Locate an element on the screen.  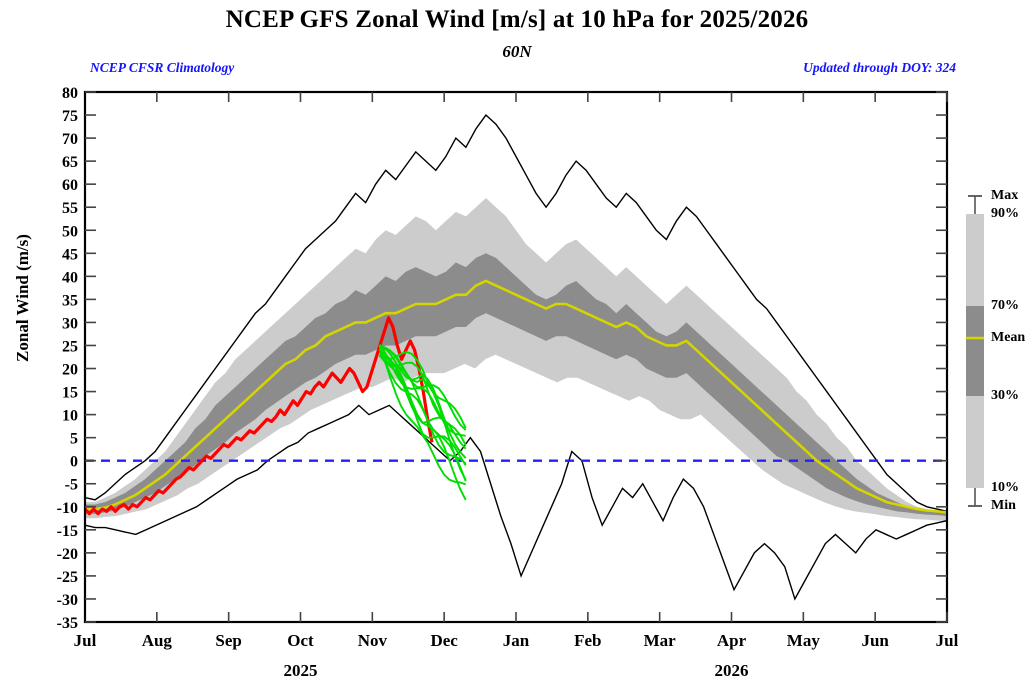
y-tick-label: 20 is located at coordinates (70, 370).